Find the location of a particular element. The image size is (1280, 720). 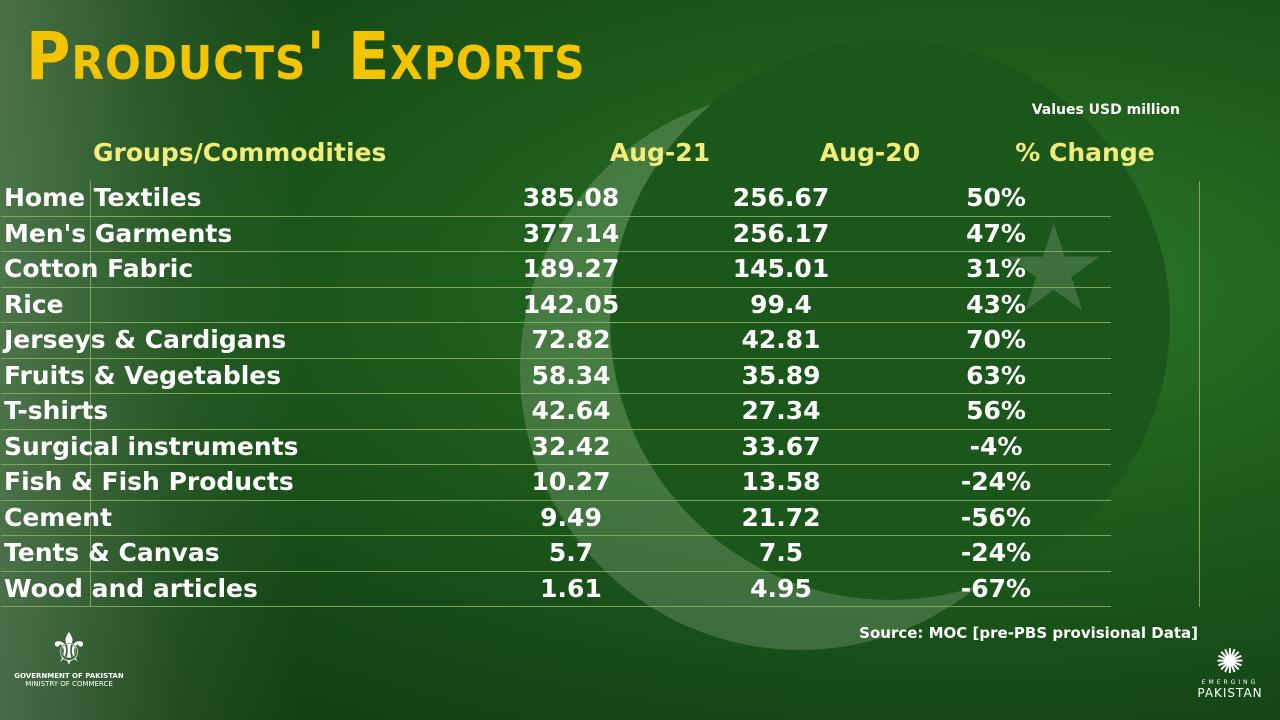

table-row: Tents & Canvas 5.7 7.5 -24% is located at coordinates (556, 554).